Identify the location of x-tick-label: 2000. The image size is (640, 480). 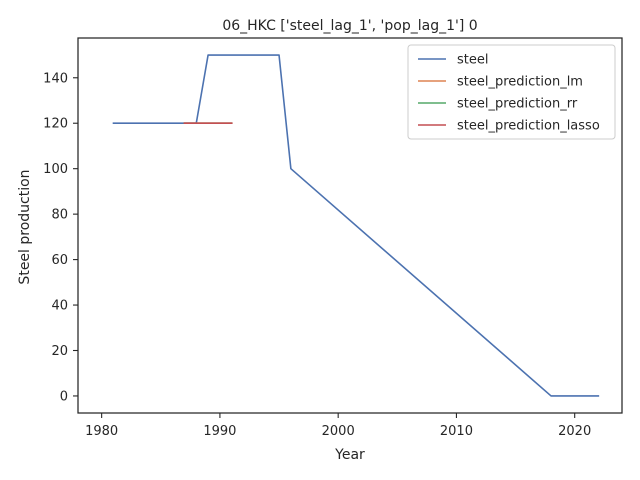
(338, 431).